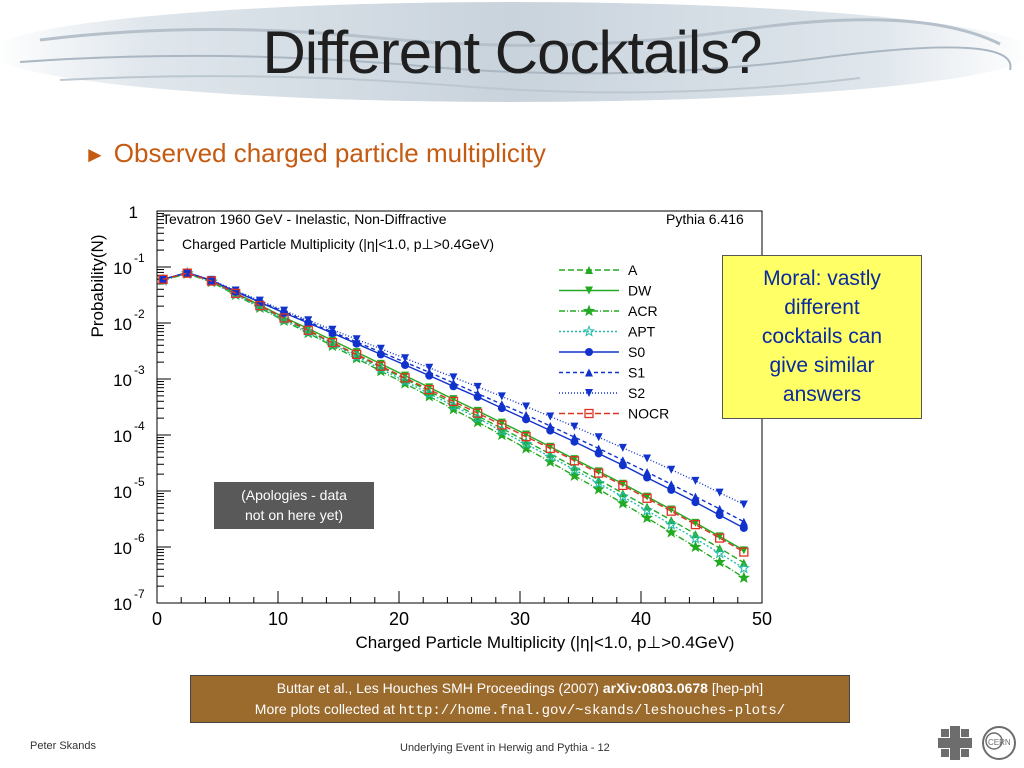 The width and height of the screenshot is (1024, 768). What do you see at coordinates (648, 414) in the screenshot?
I see `legend-label: NOCR` at bounding box center [648, 414].